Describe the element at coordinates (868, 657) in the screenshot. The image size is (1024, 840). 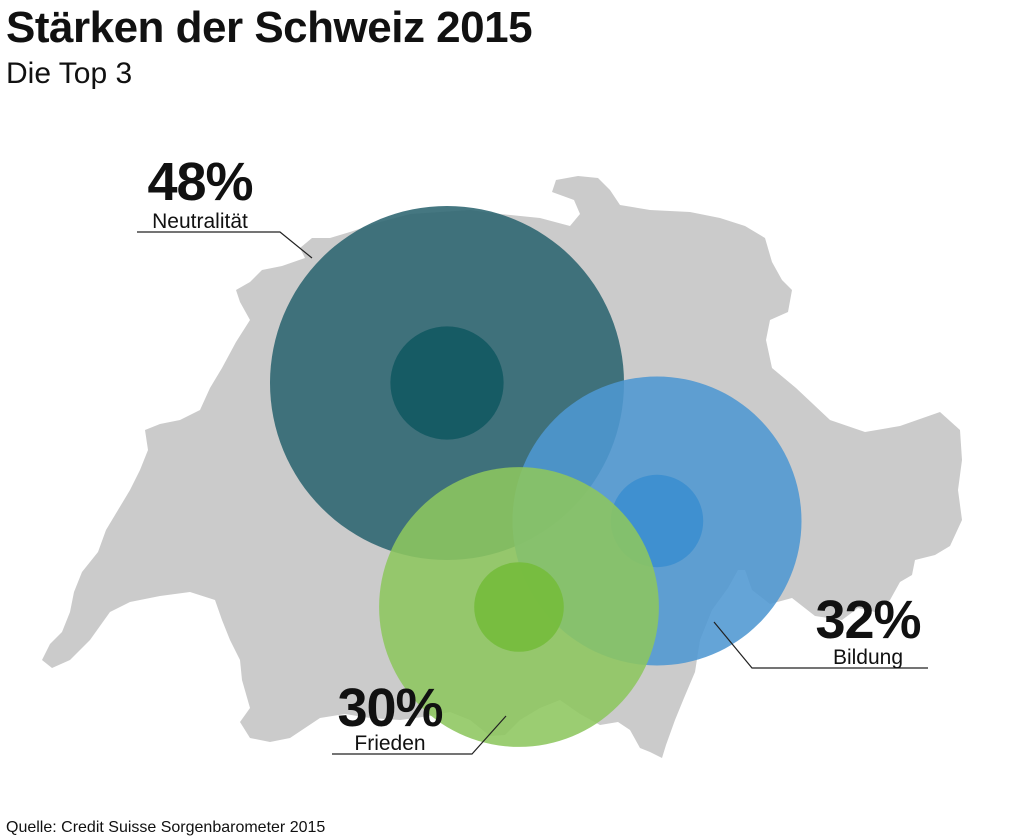
I see `category-label-bildung: Bildung` at that location.